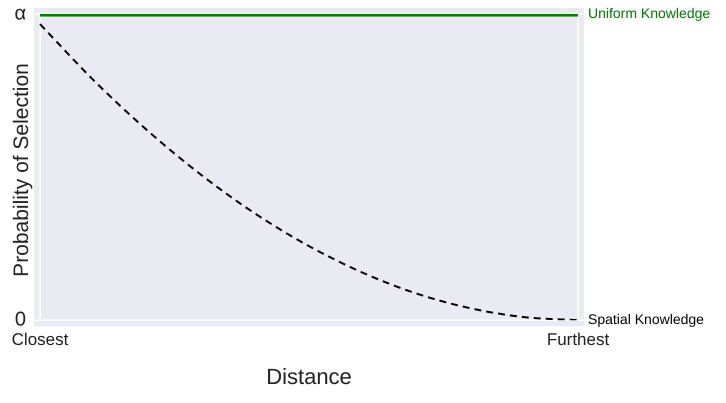 The image size is (726, 403). Describe the element at coordinates (20, 13) in the screenshot. I see `text: α` at that location.